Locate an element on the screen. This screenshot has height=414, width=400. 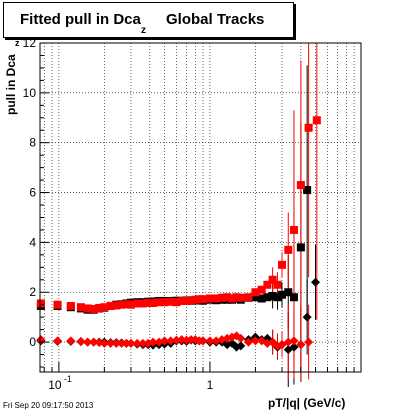
y-axis-label-subscript: z is located at coordinates (17, 43).